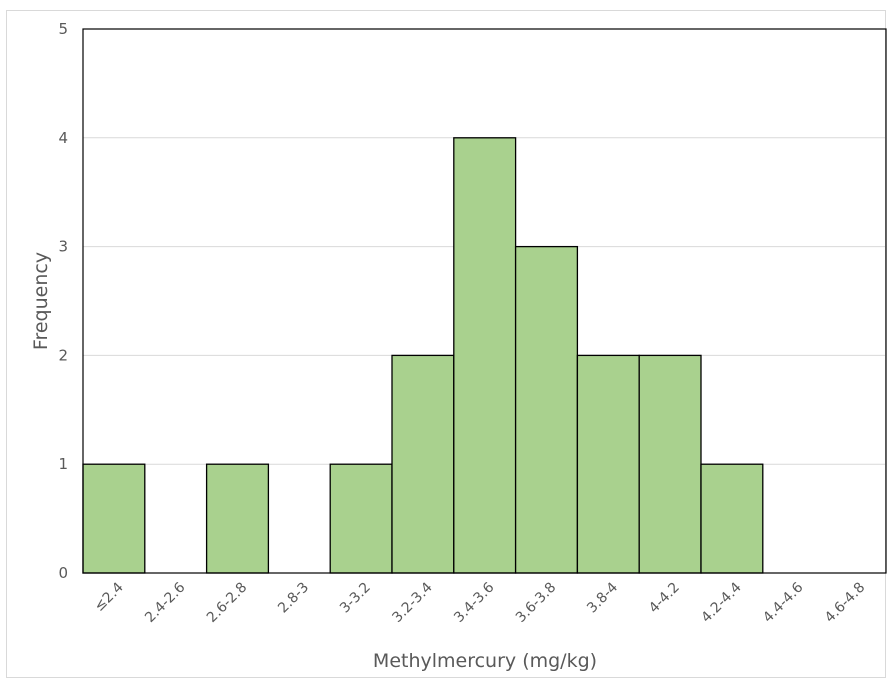  What do you see at coordinates (664, 598) in the screenshot?
I see `x-tick-label: 4-4.2` at bounding box center [664, 598].